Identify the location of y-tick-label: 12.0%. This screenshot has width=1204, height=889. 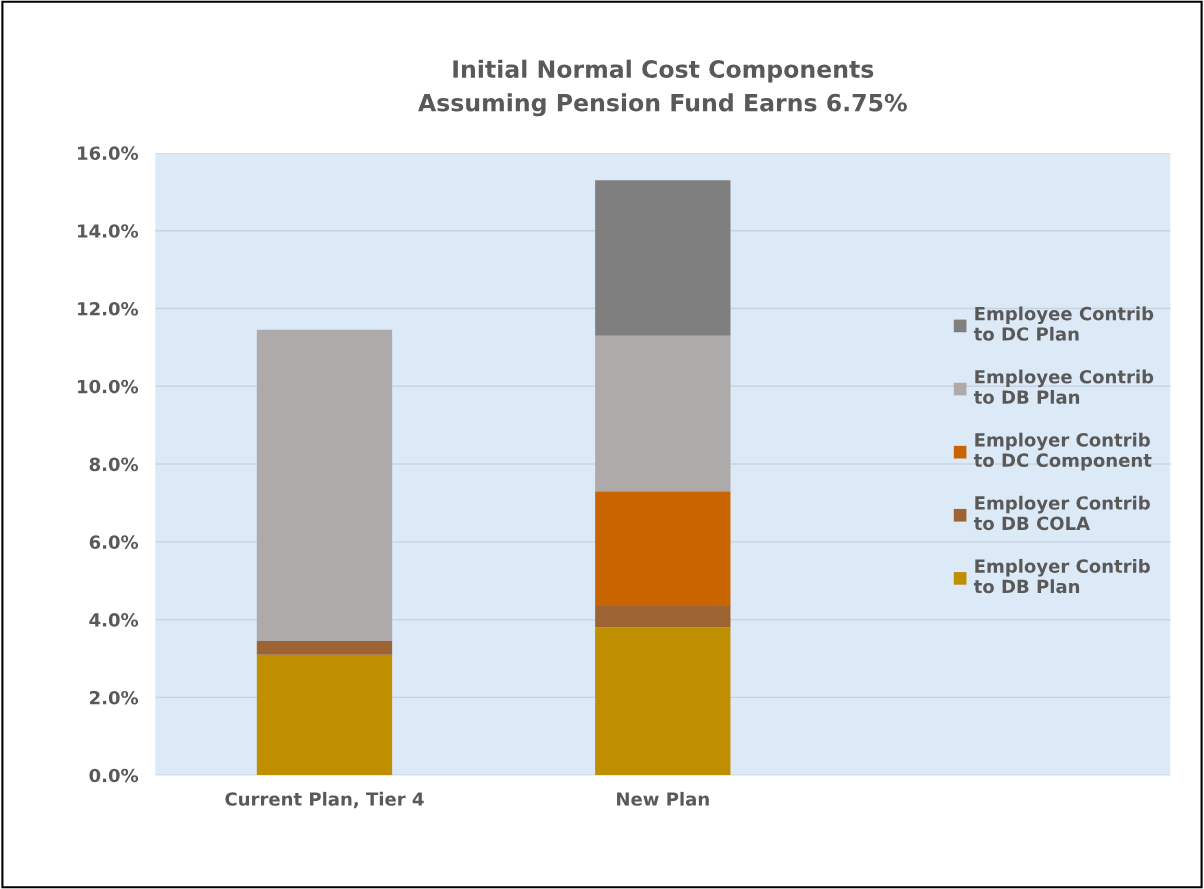
(108, 308).